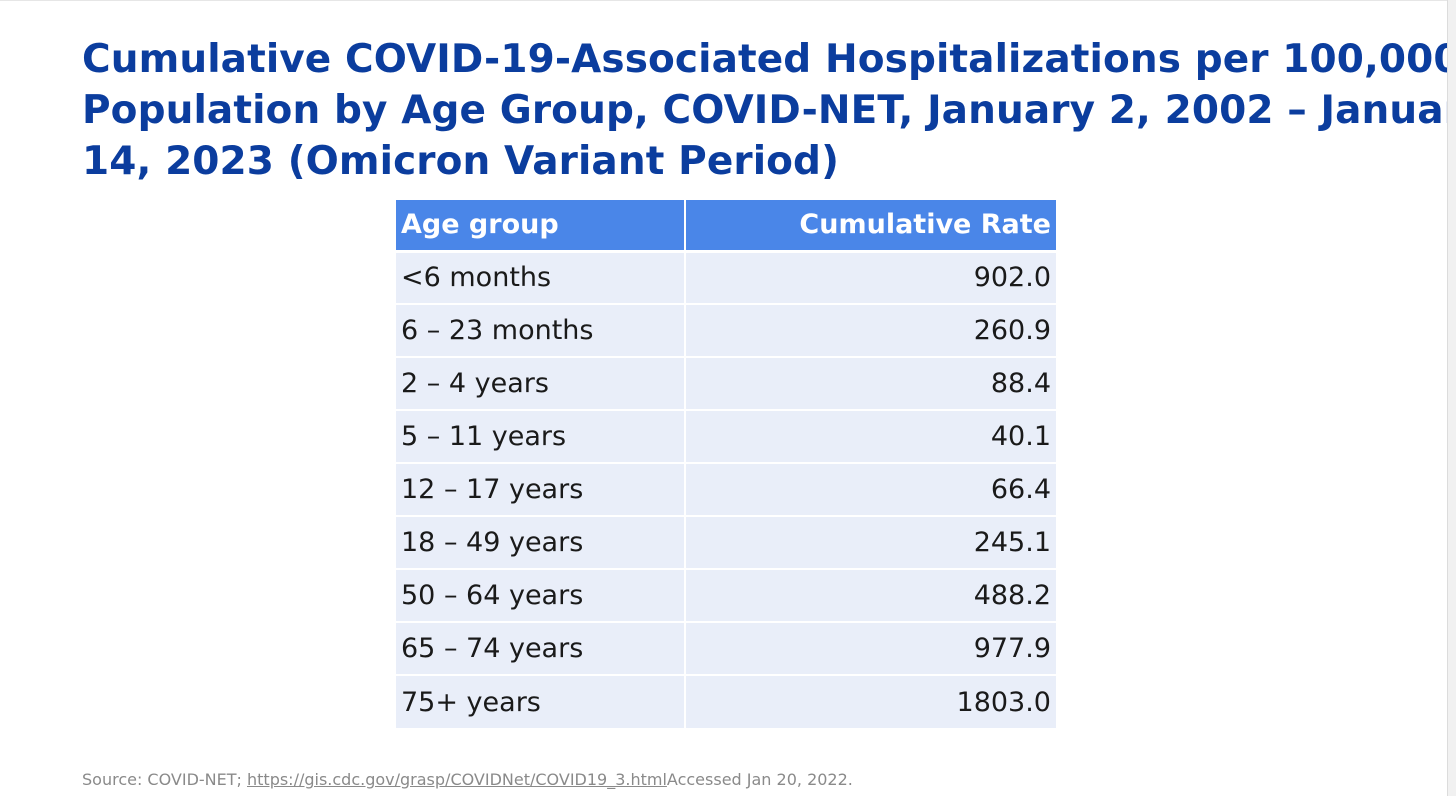  What do you see at coordinates (870, 543) in the screenshot?
I see `rate-cell: 245.1` at bounding box center [870, 543].